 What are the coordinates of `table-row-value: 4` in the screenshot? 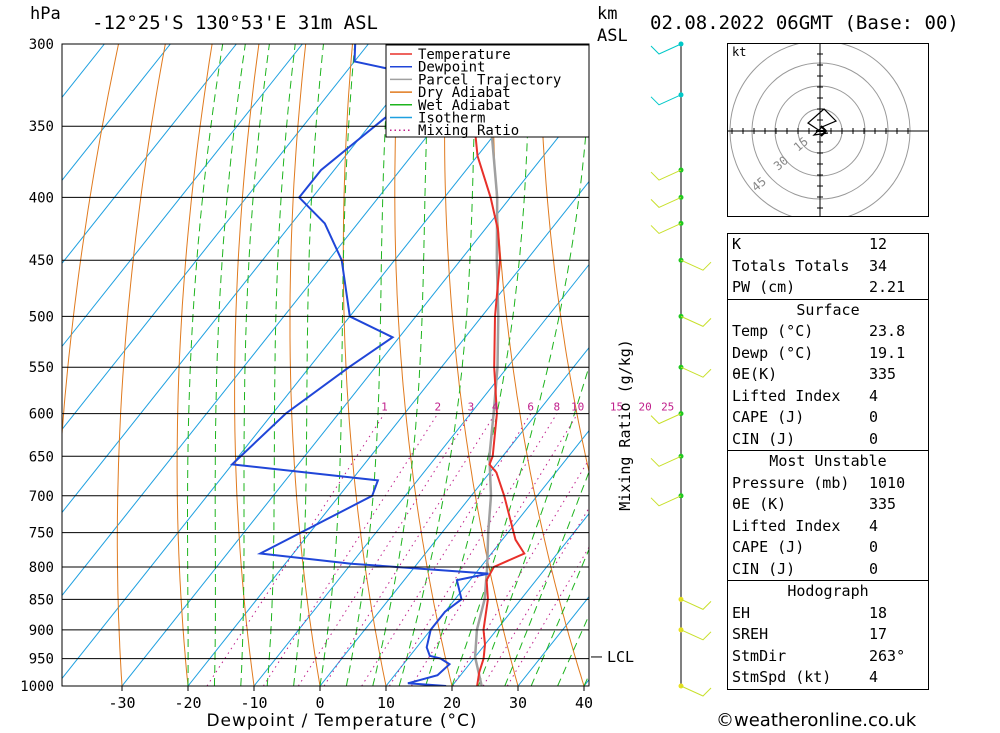 It's located at (874, 525).